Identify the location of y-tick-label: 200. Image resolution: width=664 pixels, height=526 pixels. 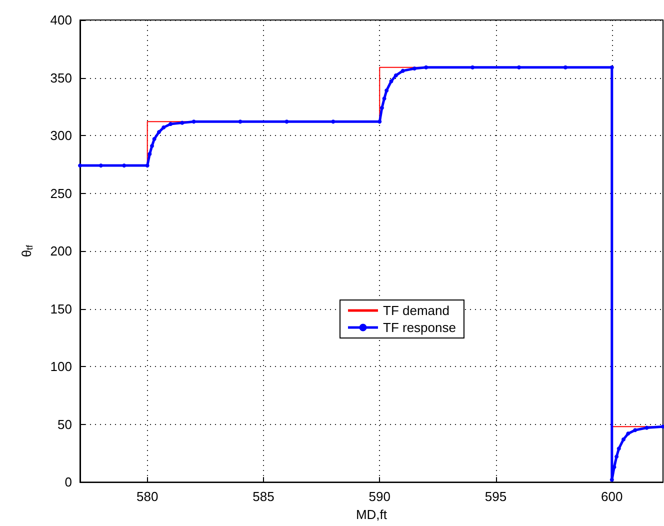
(61, 251).